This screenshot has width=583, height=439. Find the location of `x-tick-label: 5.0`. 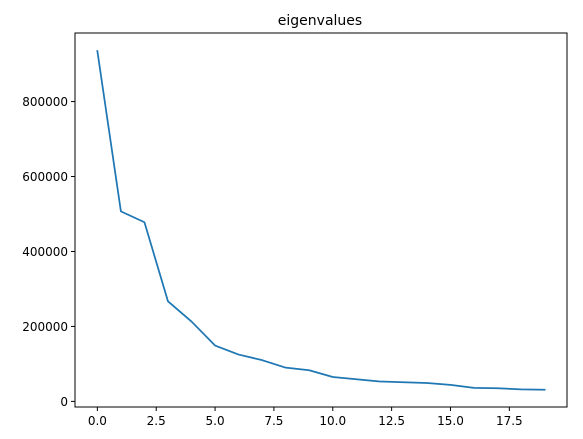

x-tick-label: 5.0 is located at coordinates (215, 421).